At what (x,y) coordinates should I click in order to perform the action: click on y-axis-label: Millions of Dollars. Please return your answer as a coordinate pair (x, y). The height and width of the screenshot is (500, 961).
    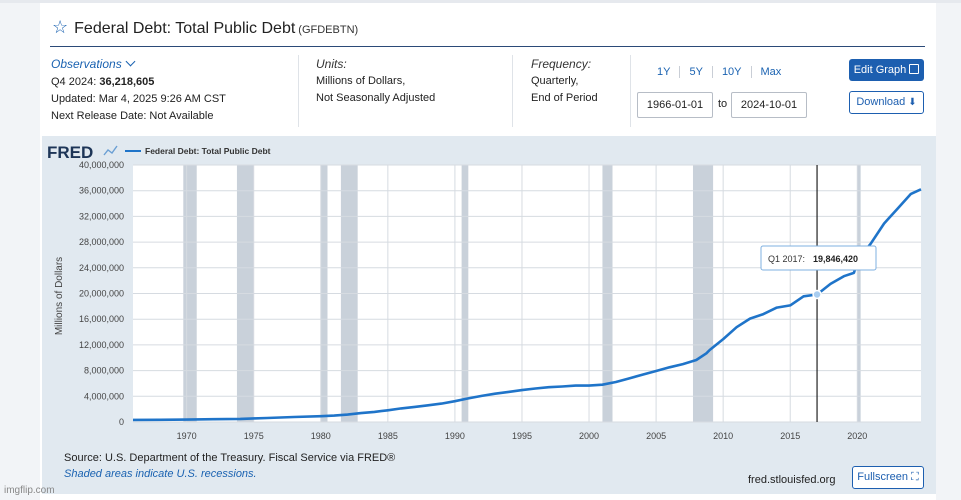
    Looking at the image, I should click on (59, 296).